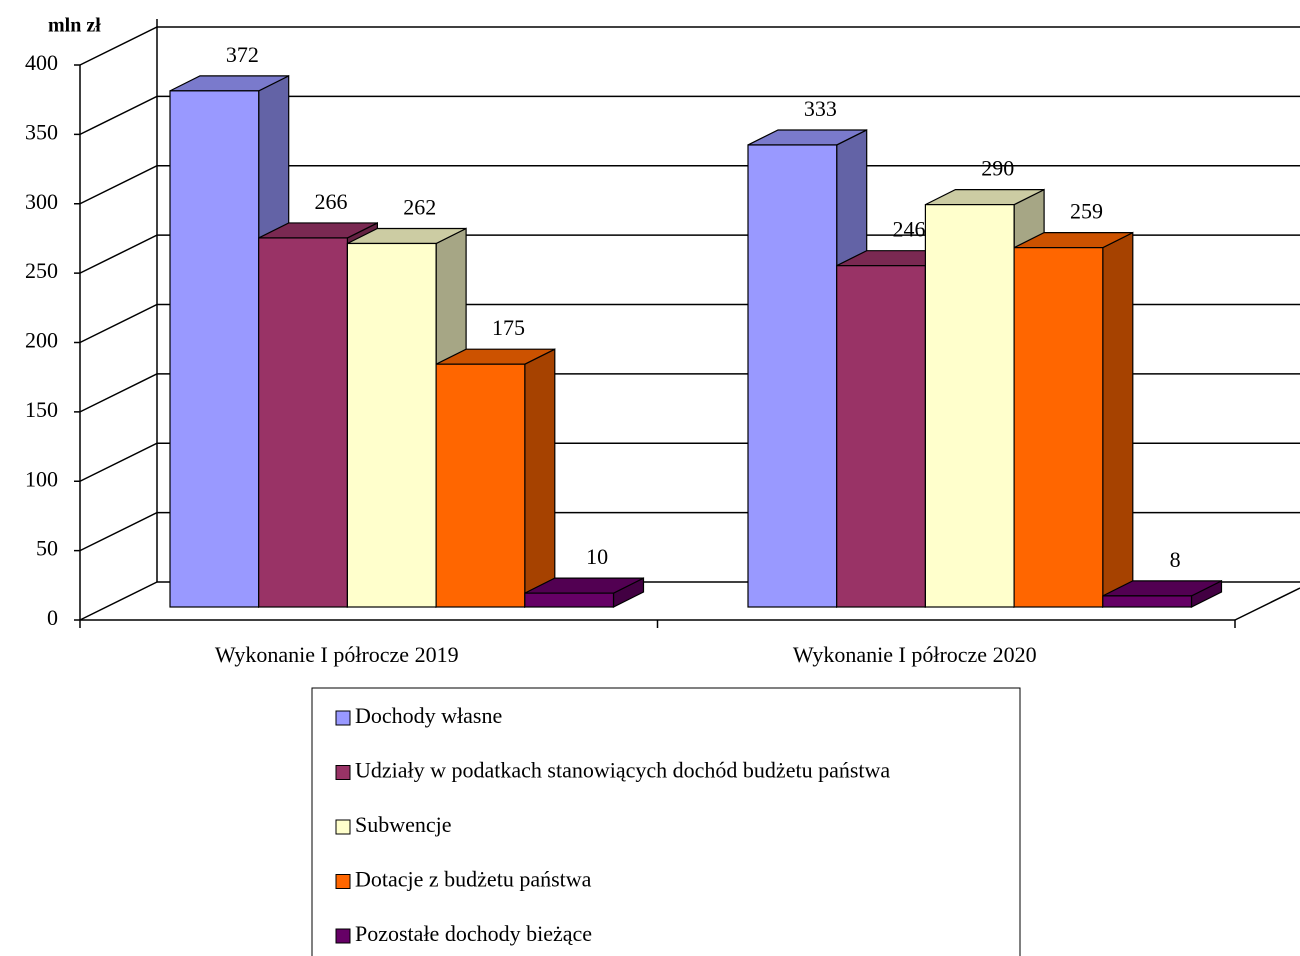  I want to click on y-tick-label: 200, so click(41, 340).